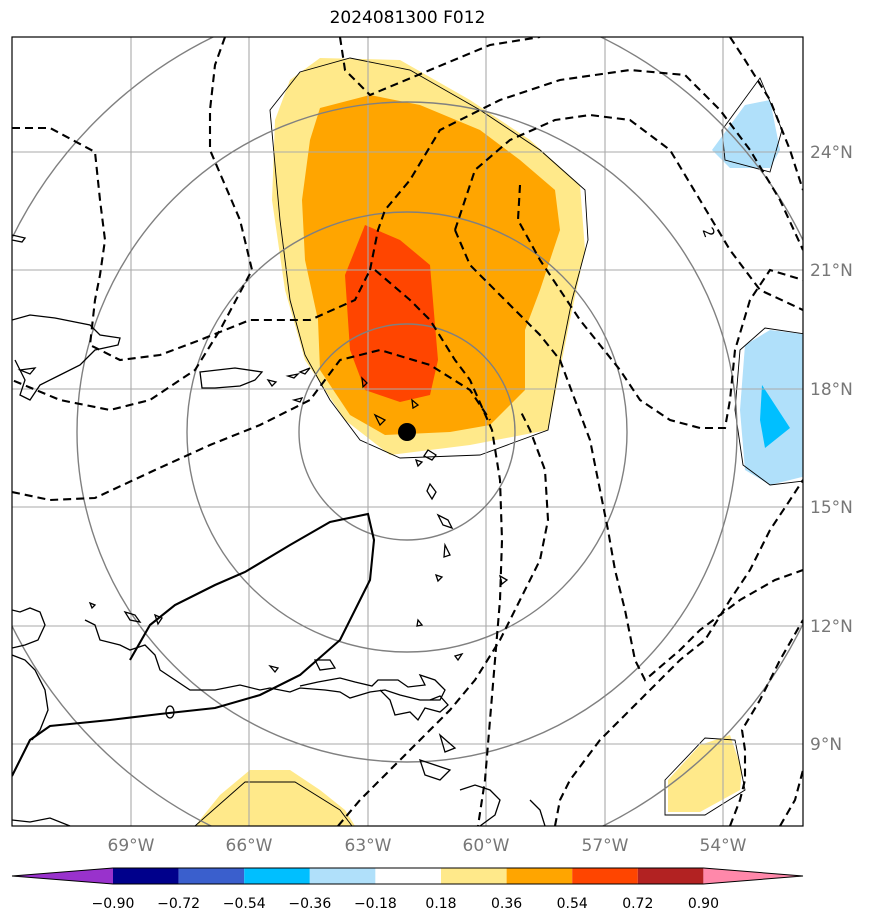 The height and width of the screenshot is (924, 873). What do you see at coordinates (723, 846) in the screenshot?
I see `lon-label: 54°W` at bounding box center [723, 846].